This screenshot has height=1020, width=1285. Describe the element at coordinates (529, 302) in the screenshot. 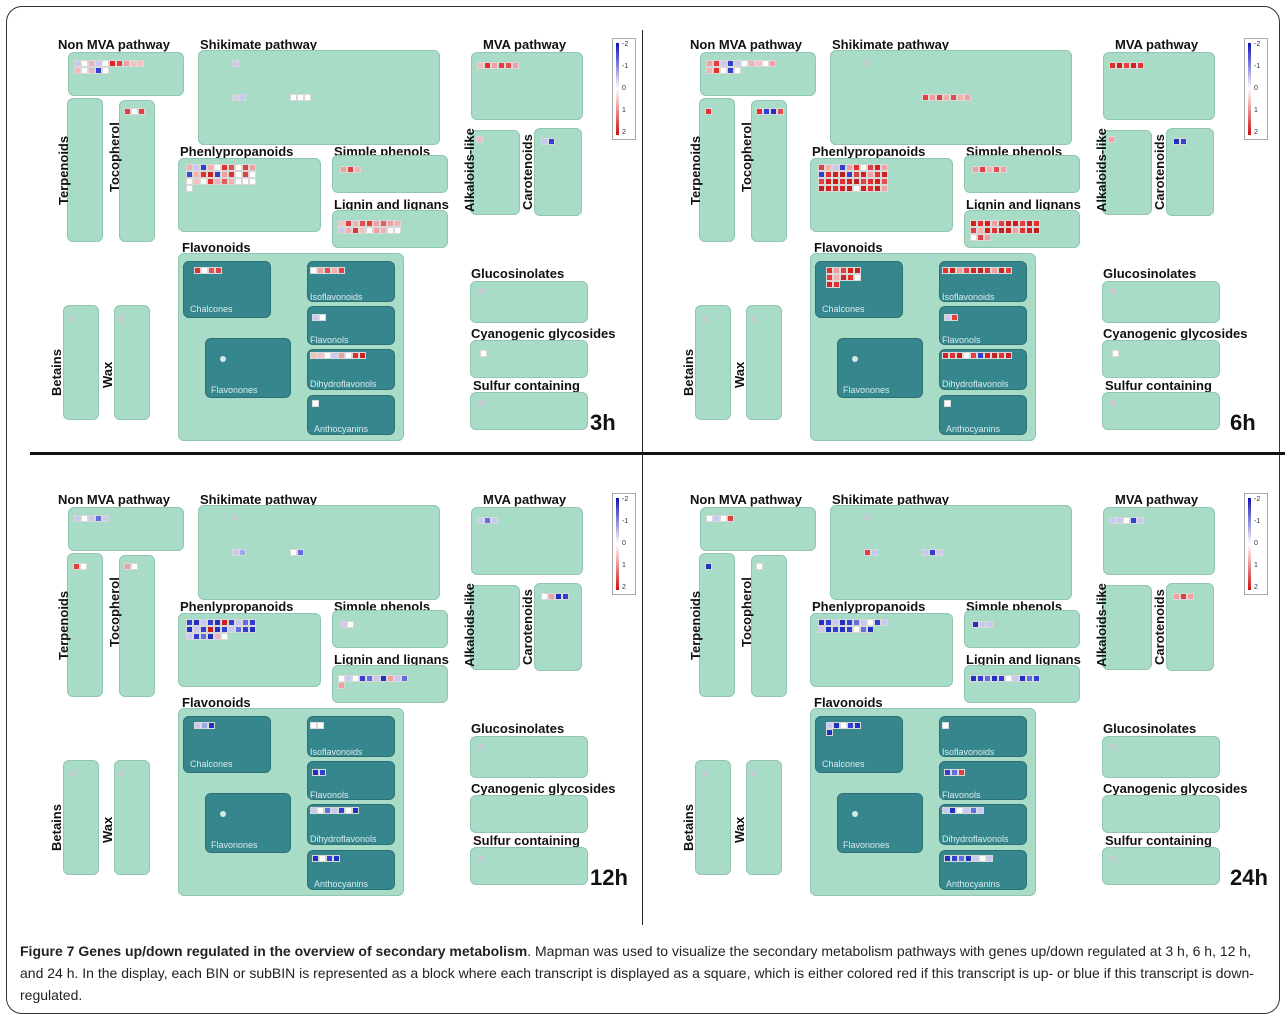

I see `block-glucosinolates` at that location.